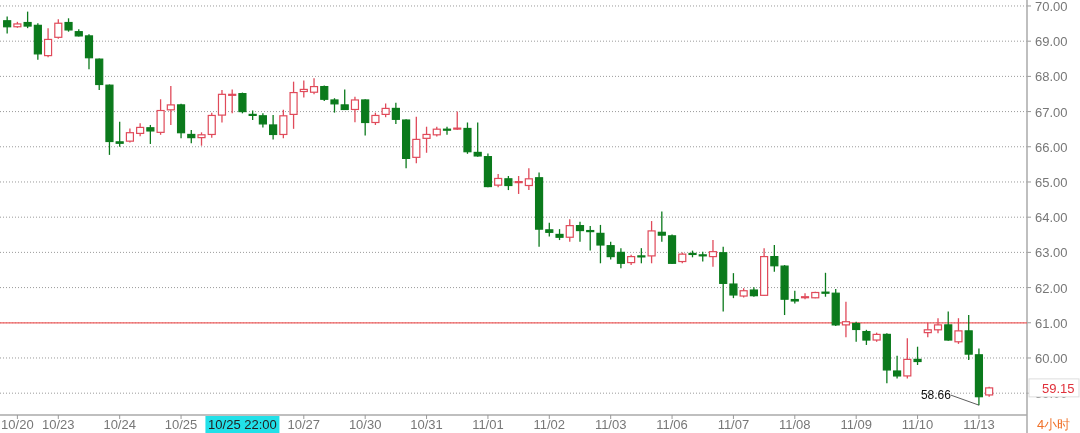 Image resolution: width=1080 pixels, height=433 pixels. I want to click on ytick: 65.00, so click(1051, 182).